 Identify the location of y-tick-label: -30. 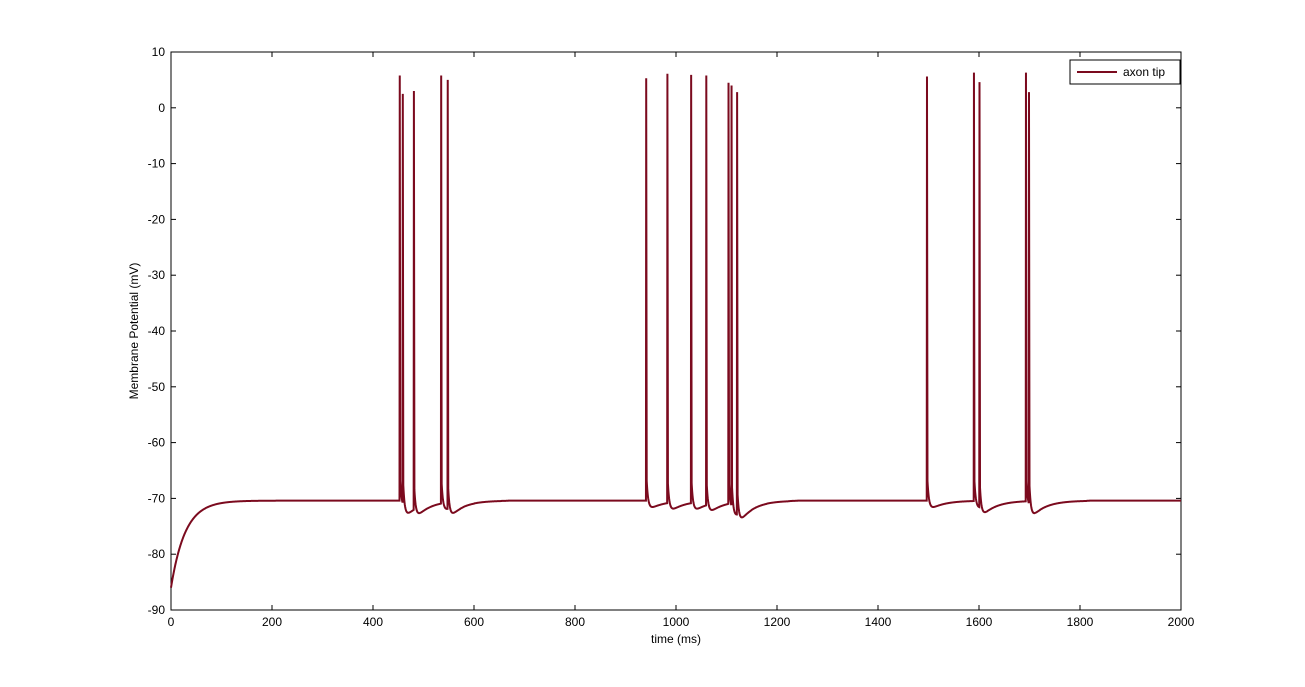
(157, 275).